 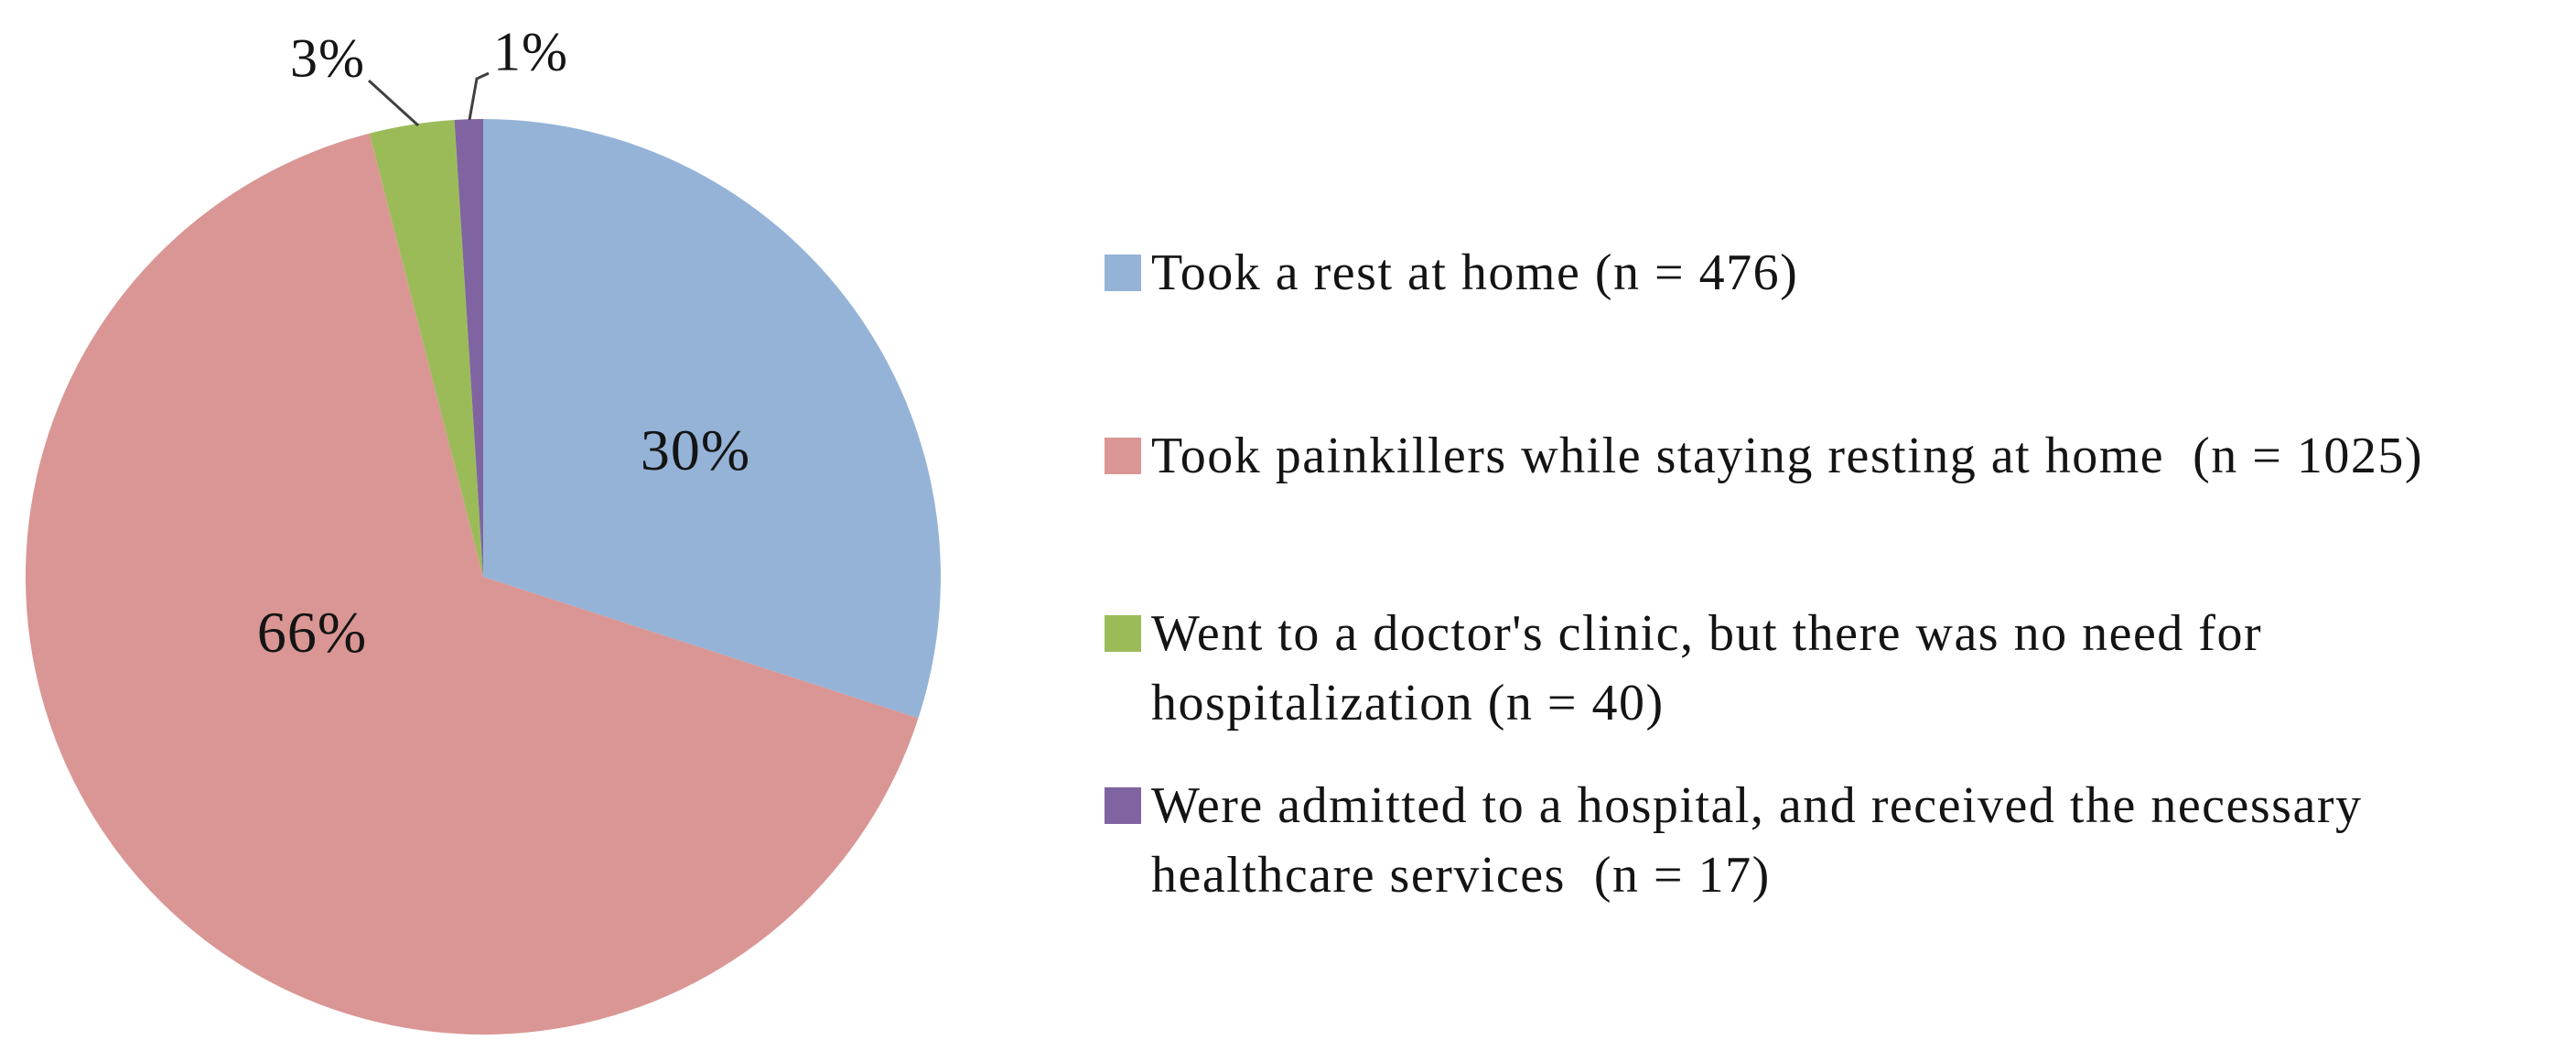 What do you see at coordinates (479, 96) in the screenshot?
I see `leader-line-1pct` at bounding box center [479, 96].